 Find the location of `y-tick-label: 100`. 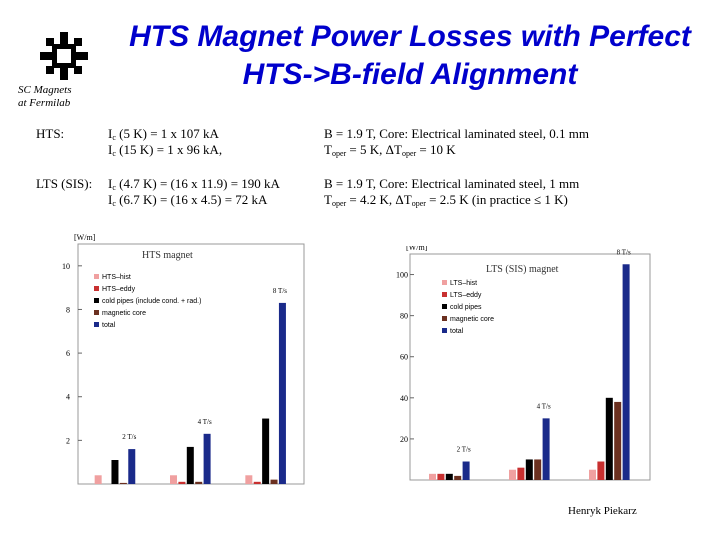

y-tick-label: 100 is located at coordinates (402, 275).